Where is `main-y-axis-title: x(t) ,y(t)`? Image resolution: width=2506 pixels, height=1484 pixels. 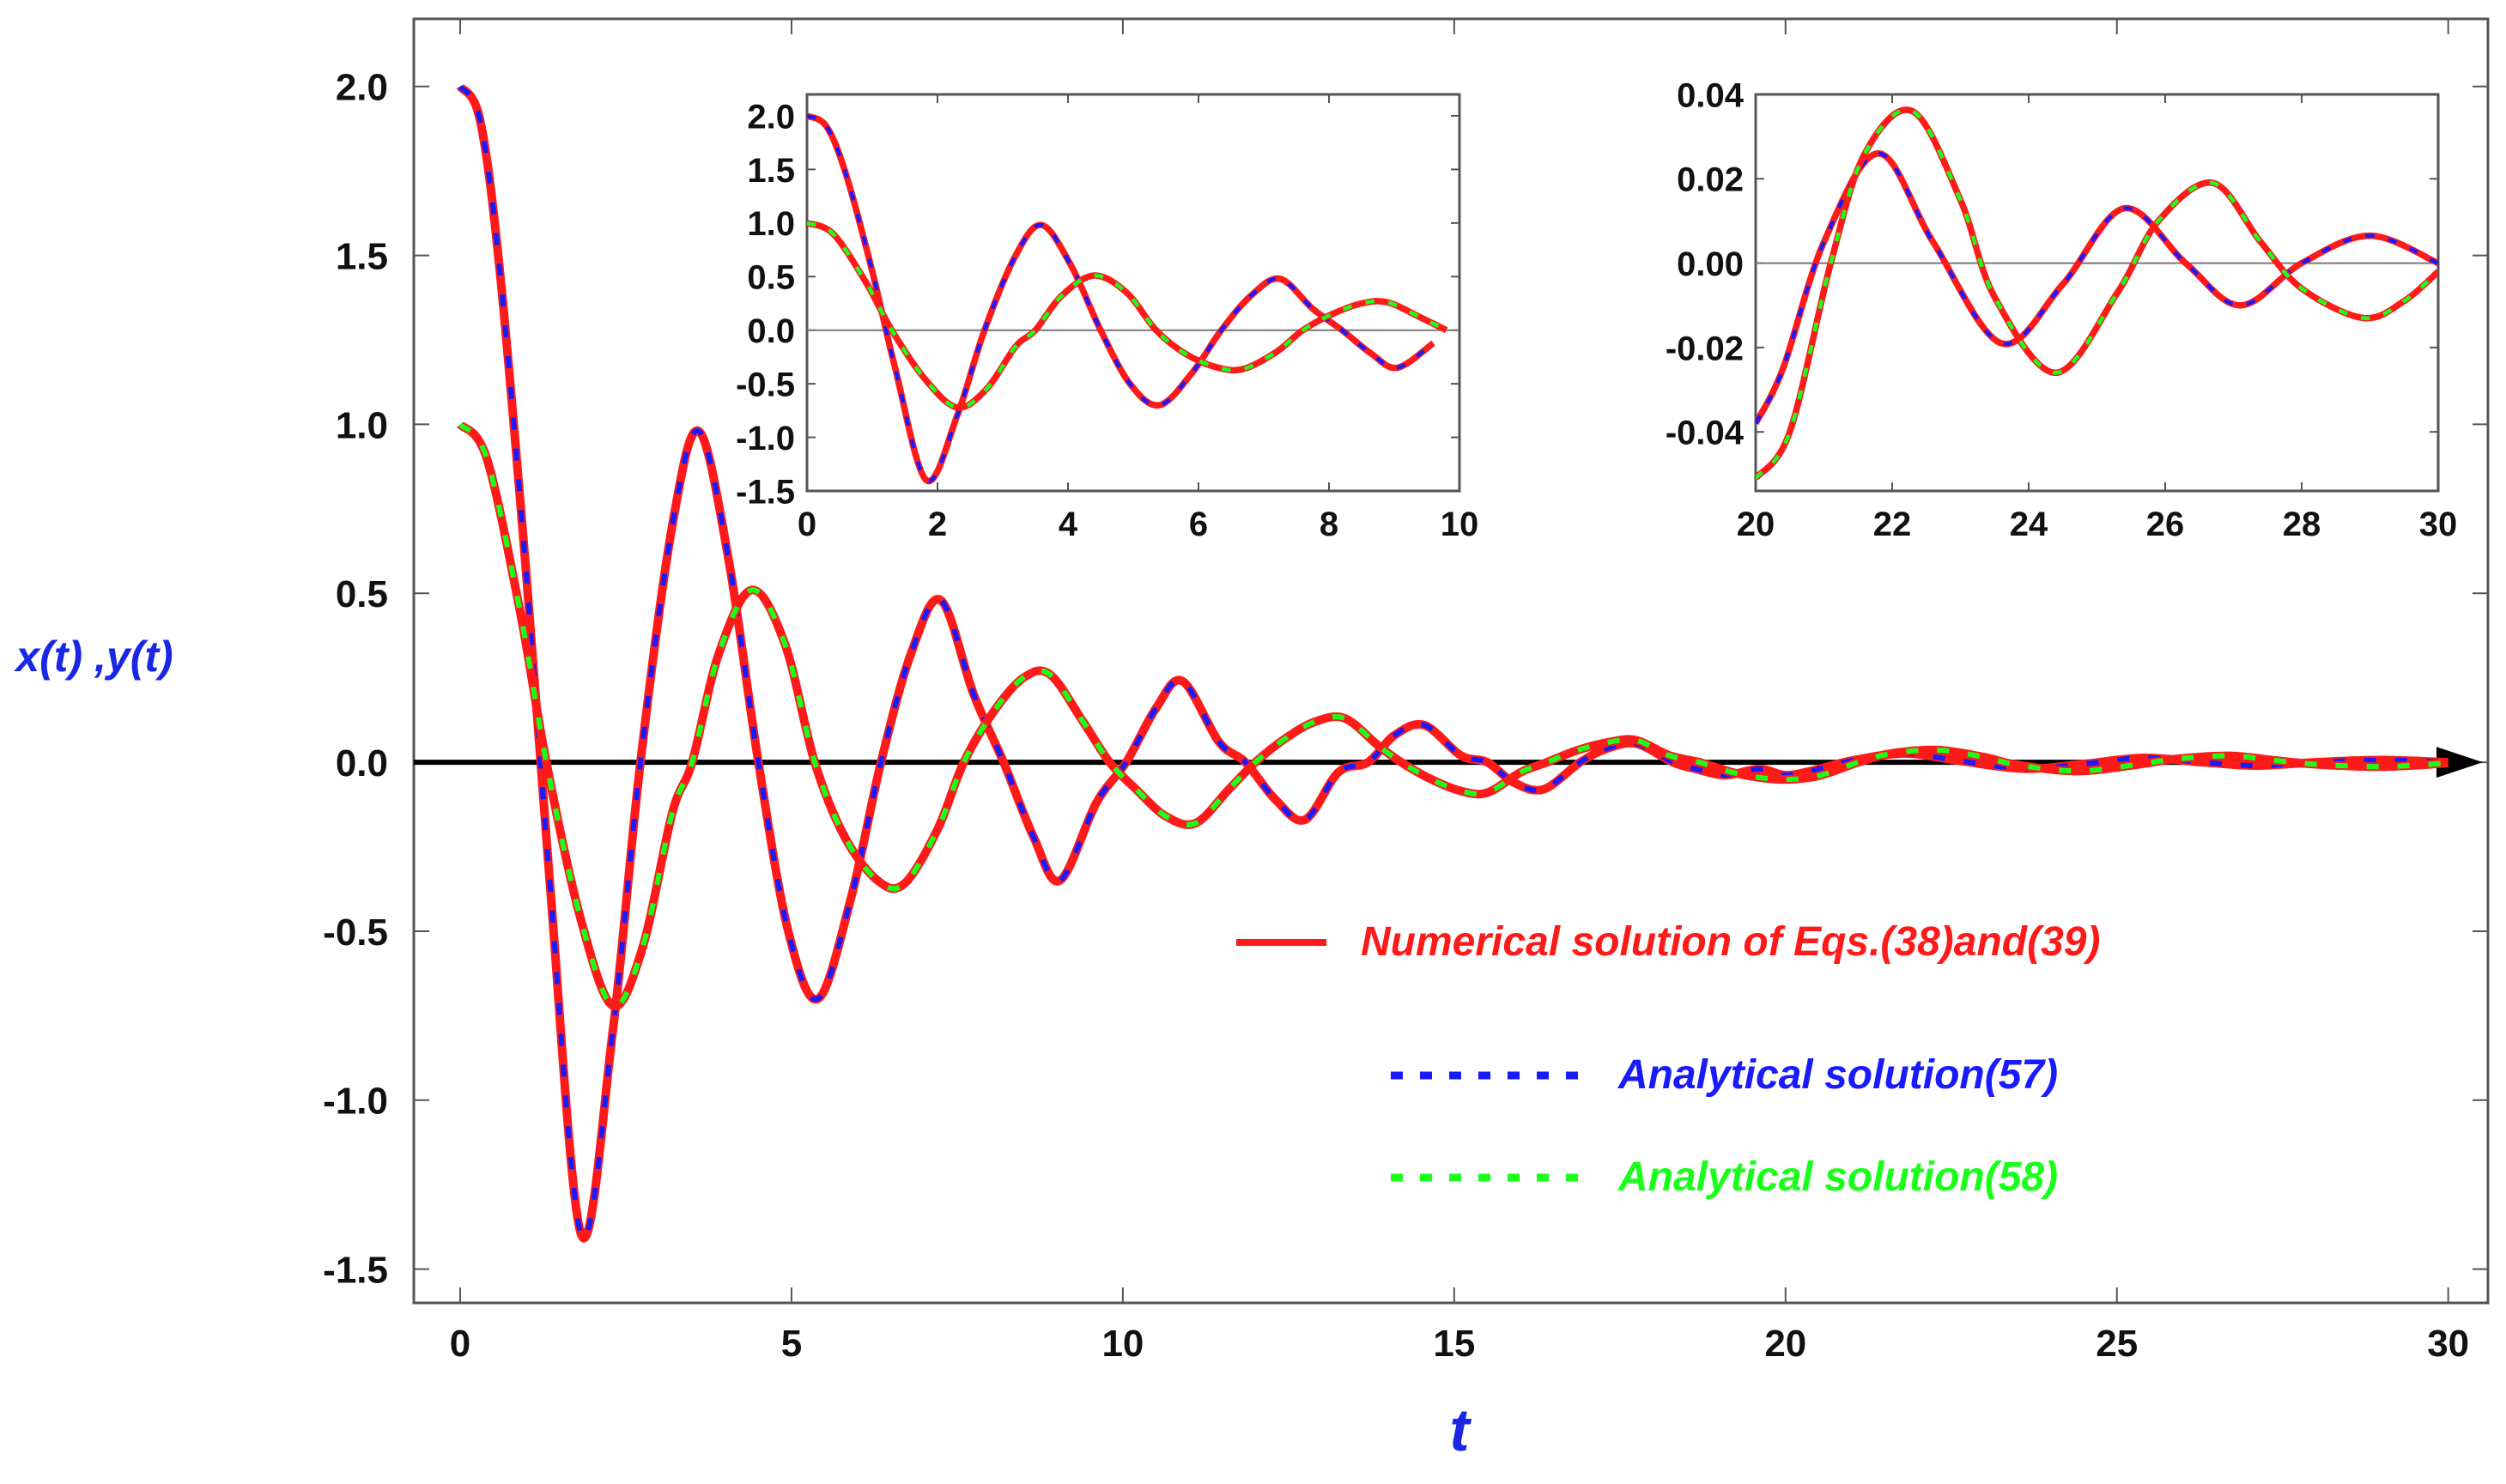 main-y-axis-title: x(t) ,y(t) is located at coordinates (93, 657).